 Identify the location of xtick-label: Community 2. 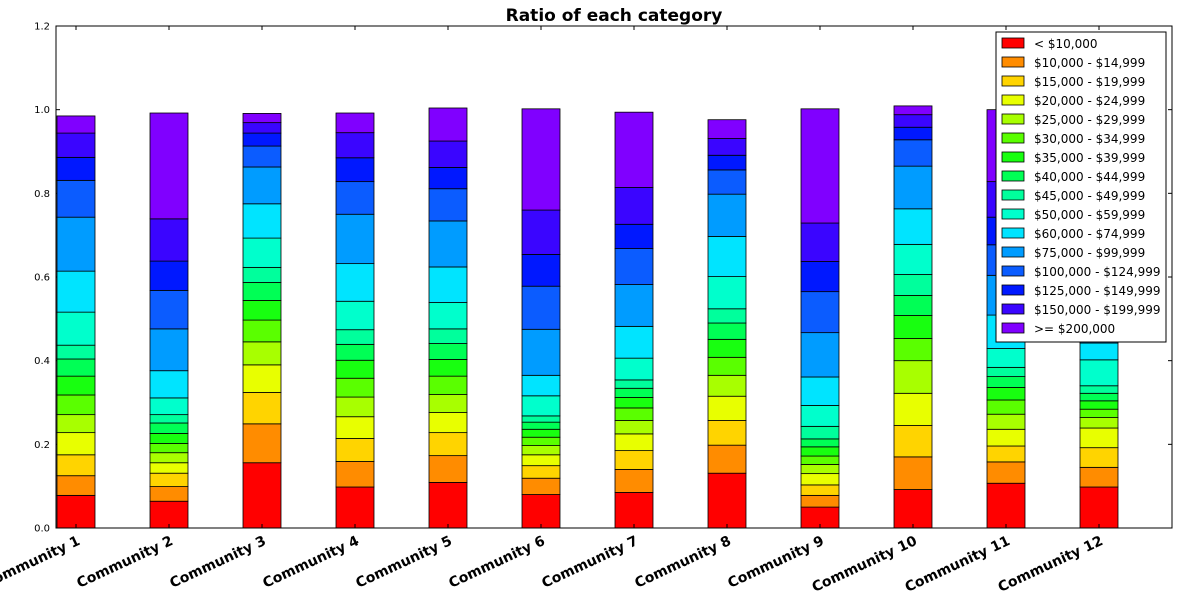
(124, 562).